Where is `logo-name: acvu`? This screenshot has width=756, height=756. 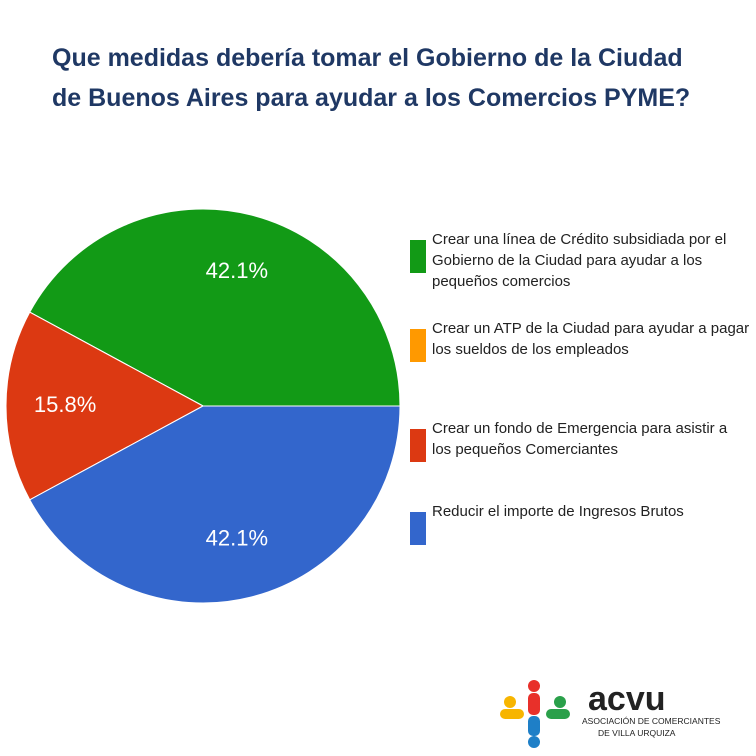 logo-name: acvu is located at coordinates (627, 699).